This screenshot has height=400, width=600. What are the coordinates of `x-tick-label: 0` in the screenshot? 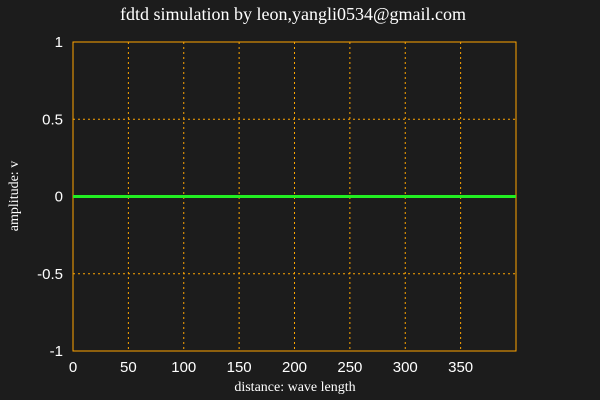 It's located at (73, 367).